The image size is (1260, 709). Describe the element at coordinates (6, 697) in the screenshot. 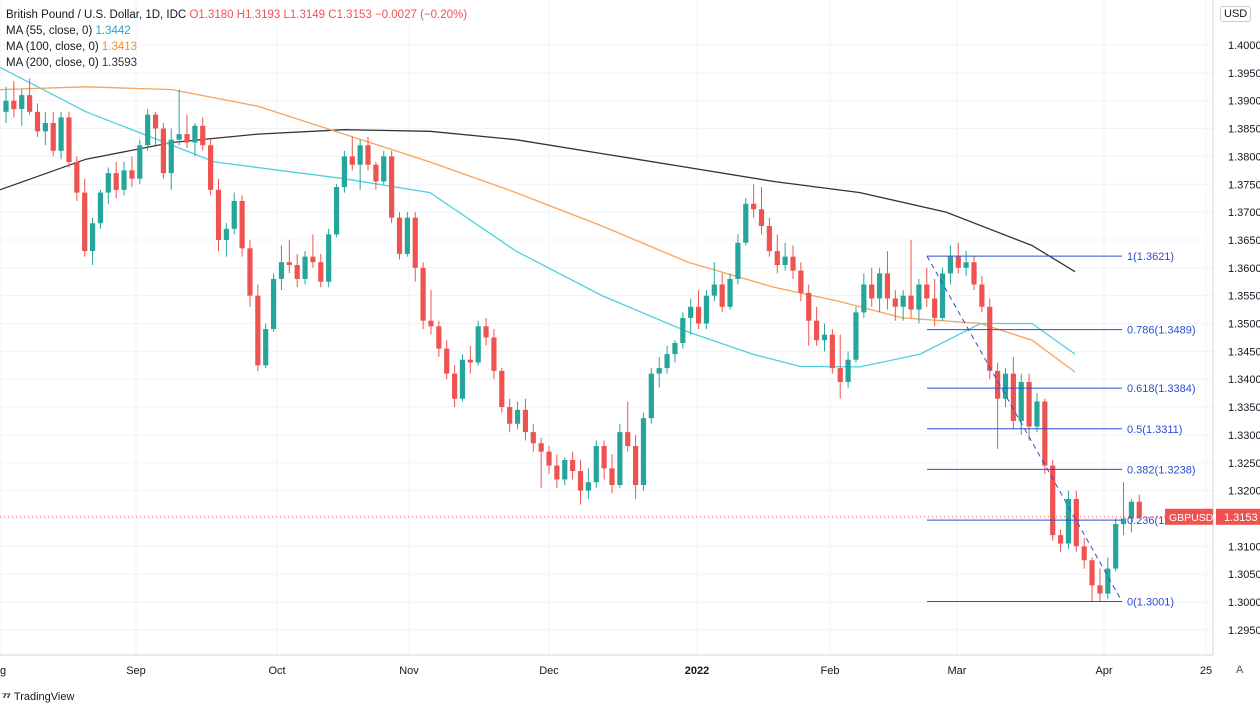

I see `tradingview-logo-icon: ⁷⁷` at that location.